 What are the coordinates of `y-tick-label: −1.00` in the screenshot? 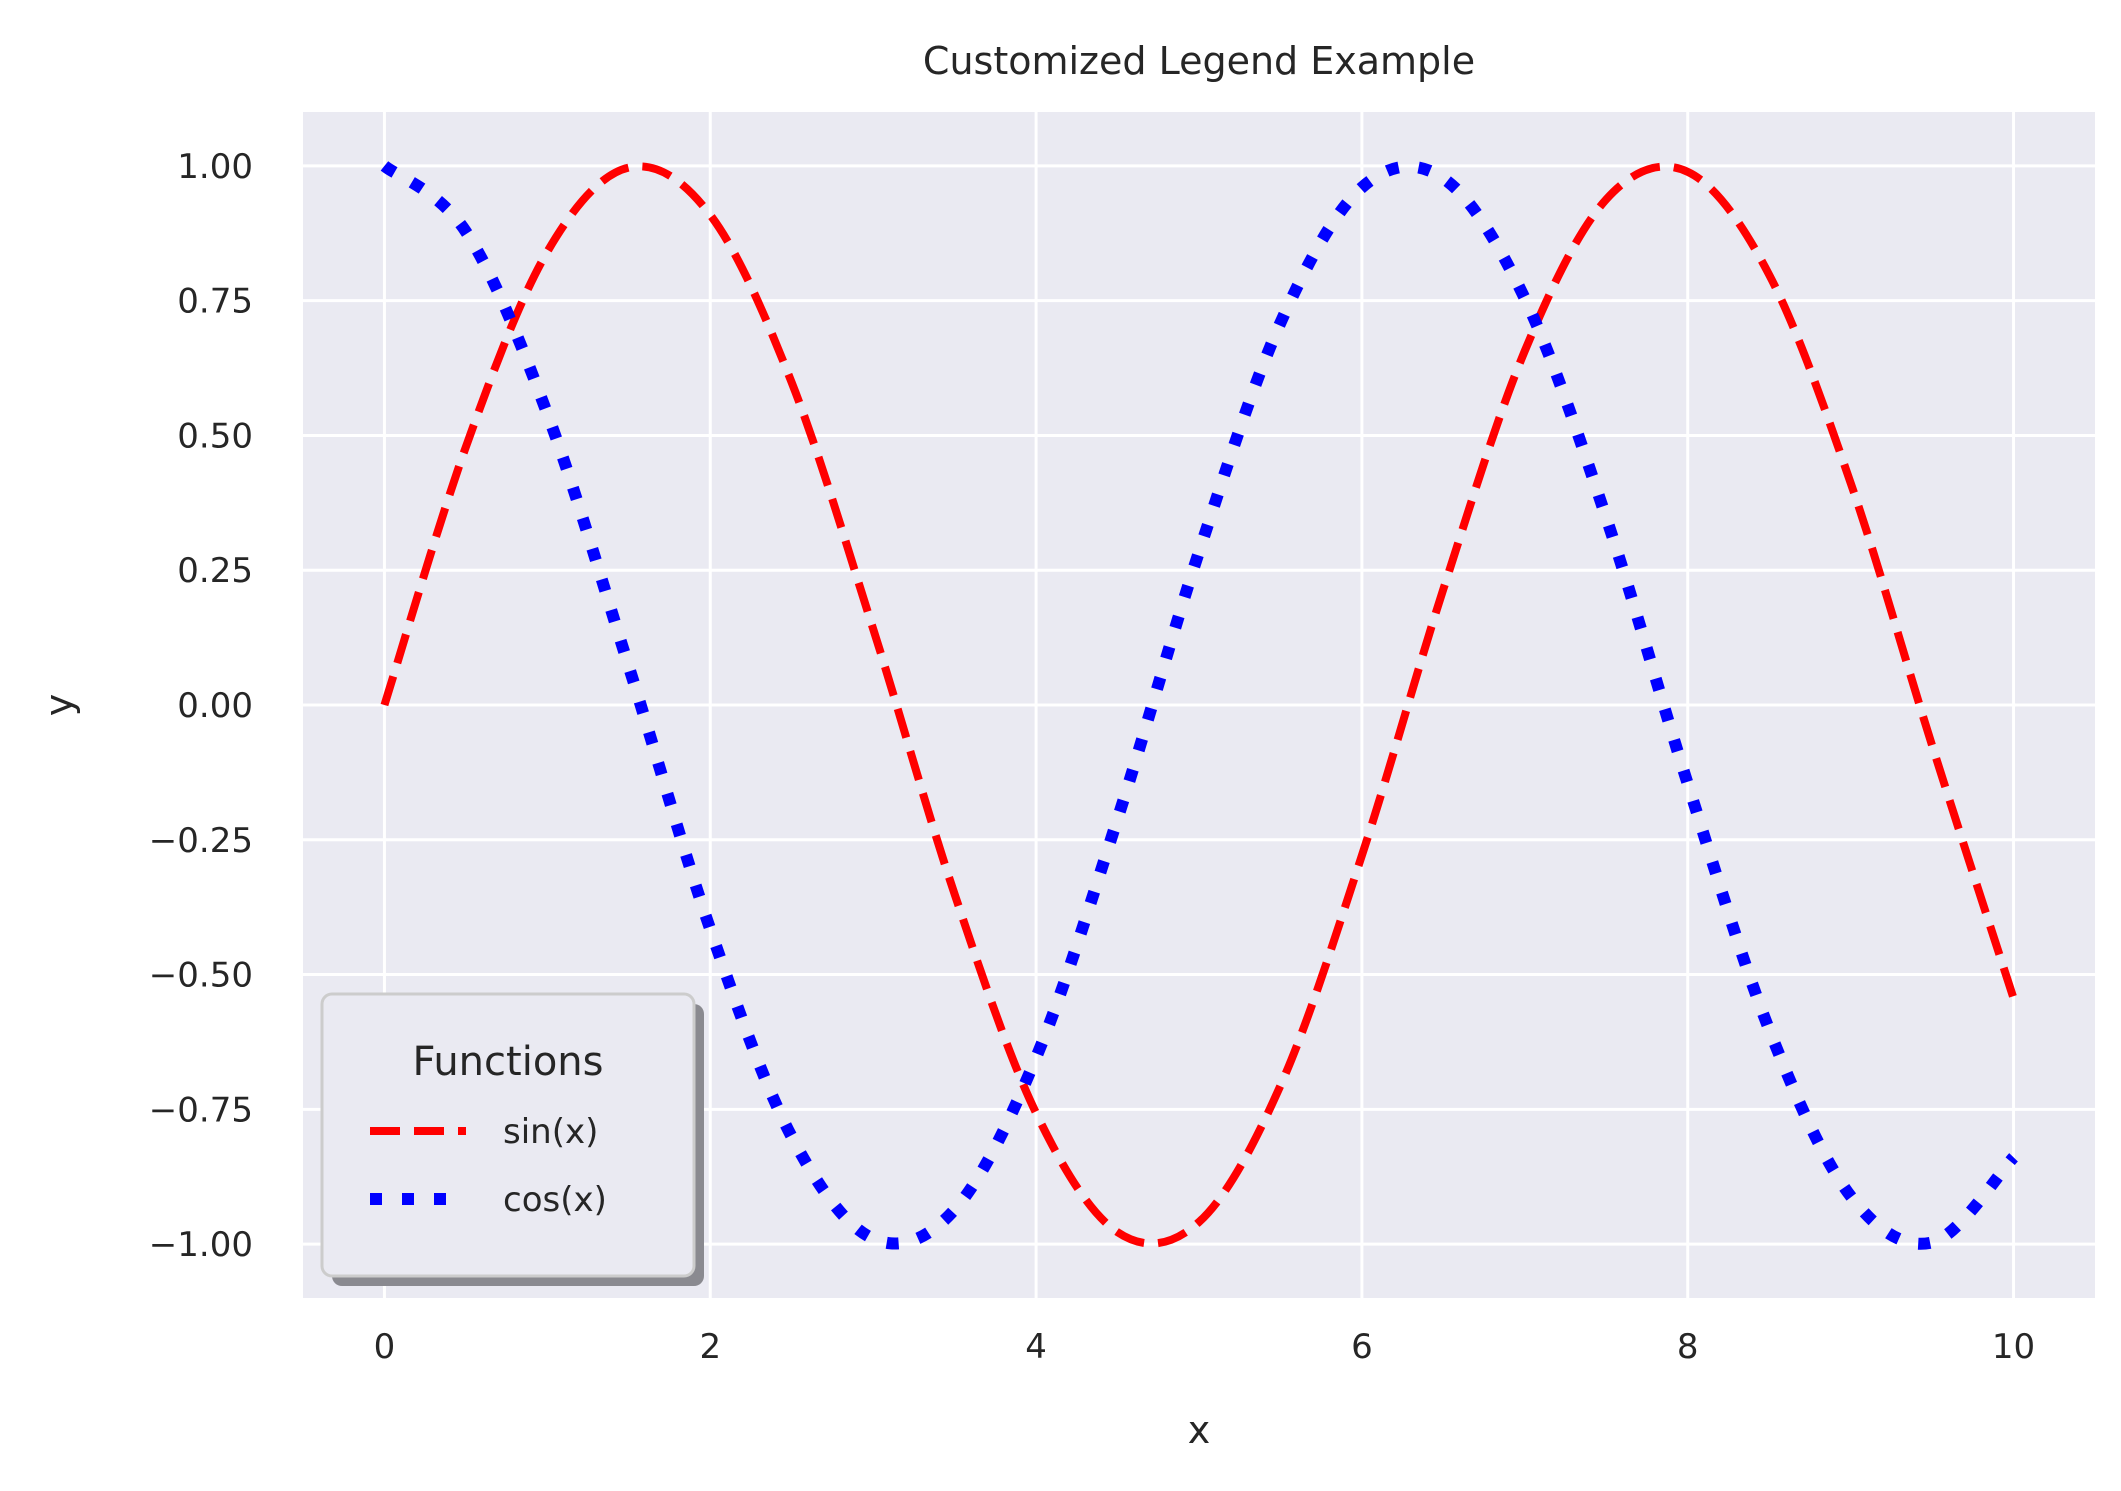 It's located at (201, 1245).